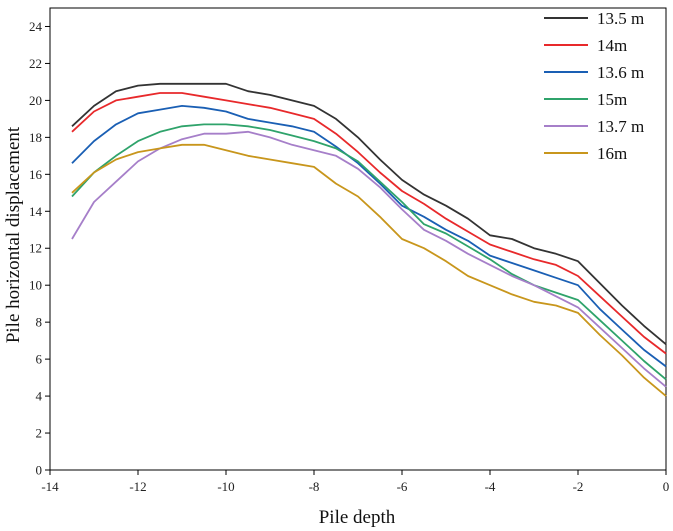  I want to click on y-tick-label: 14, so click(36, 211).